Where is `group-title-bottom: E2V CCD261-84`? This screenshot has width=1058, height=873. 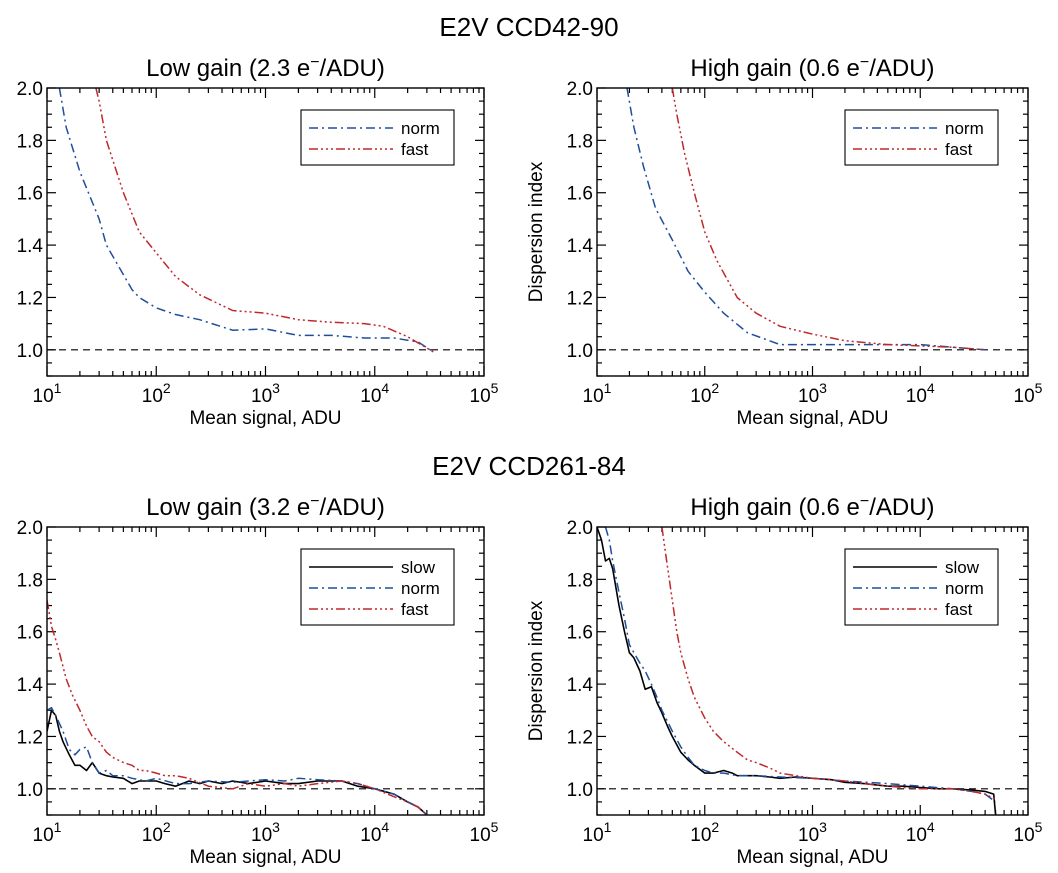
group-title-bottom: E2V CCD261-84 is located at coordinates (529, 466).